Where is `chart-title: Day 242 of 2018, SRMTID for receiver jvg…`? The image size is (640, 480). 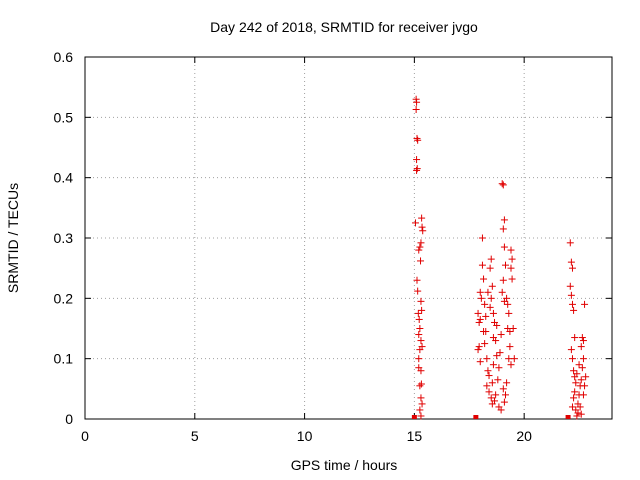 chart-title: Day 242 of 2018, SRMTID for receiver jvg… is located at coordinates (344, 27).